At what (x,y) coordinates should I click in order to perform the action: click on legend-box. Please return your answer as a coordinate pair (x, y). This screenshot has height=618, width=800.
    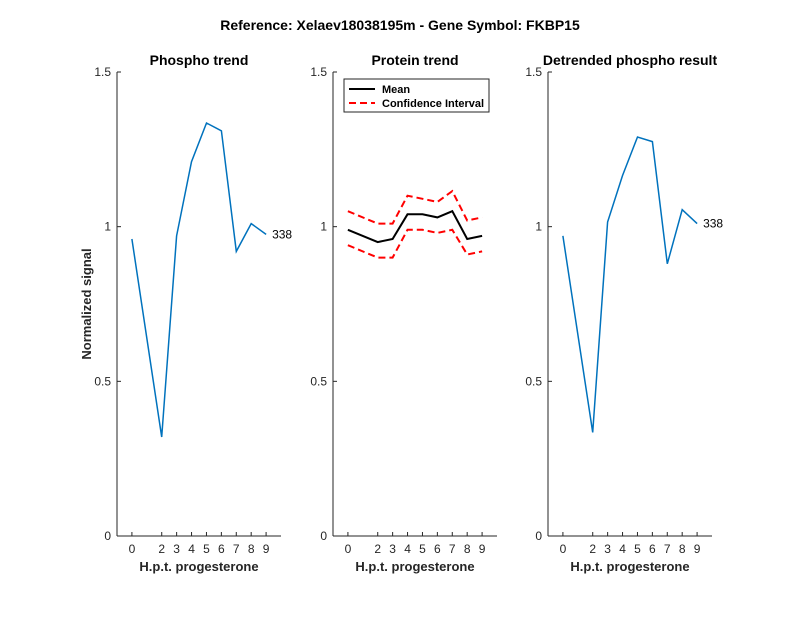
    Looking at the image, I should click on (416, 95).